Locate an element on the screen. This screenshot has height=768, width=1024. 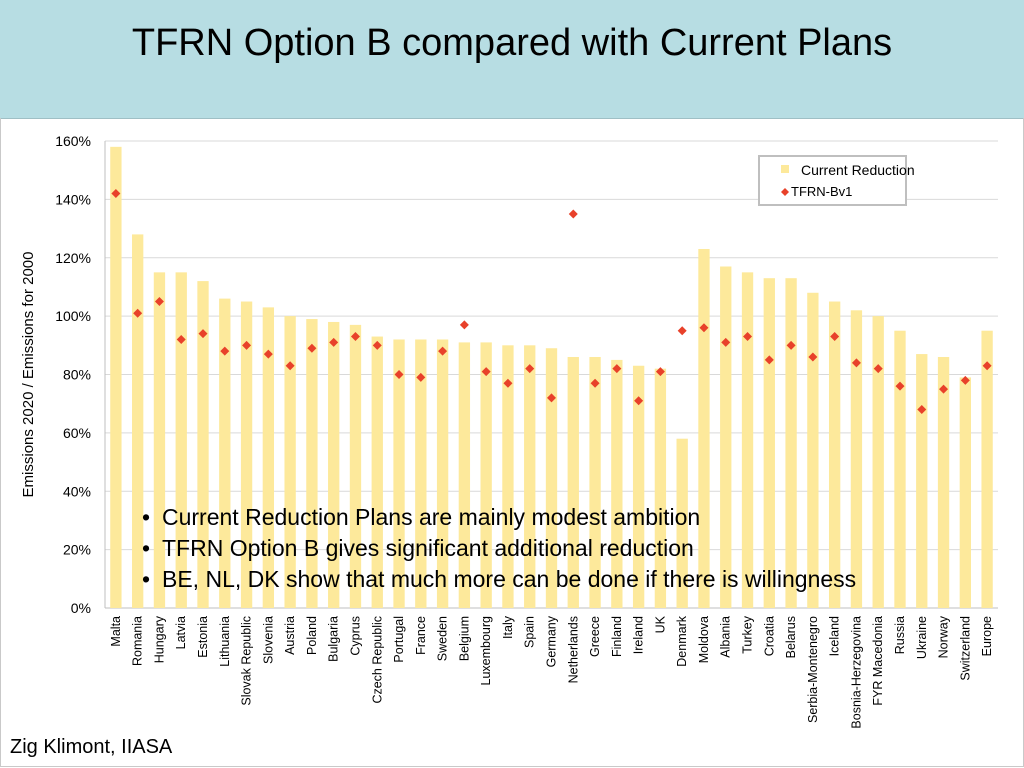
legend-swatch-tfrn-bv1 is located at coordinates (785, 192).